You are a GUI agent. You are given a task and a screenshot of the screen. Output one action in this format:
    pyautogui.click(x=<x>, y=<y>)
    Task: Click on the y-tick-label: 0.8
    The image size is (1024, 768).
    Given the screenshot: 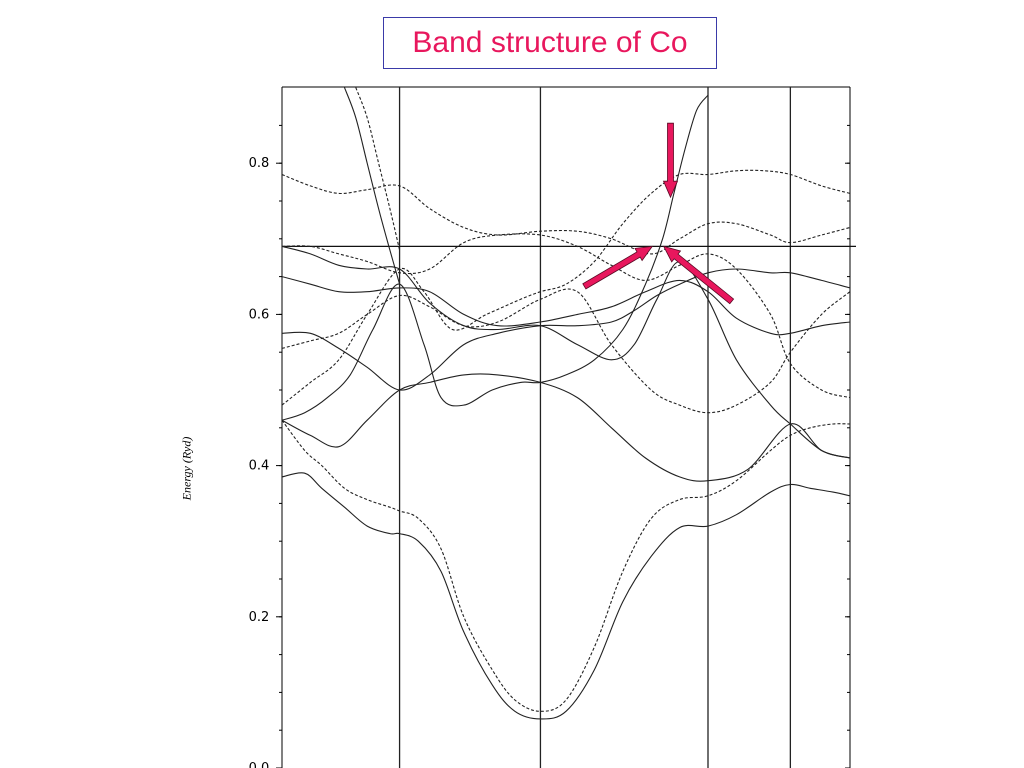 What is the action you would take?
    pyautogui.click(x=259, y=163)
    